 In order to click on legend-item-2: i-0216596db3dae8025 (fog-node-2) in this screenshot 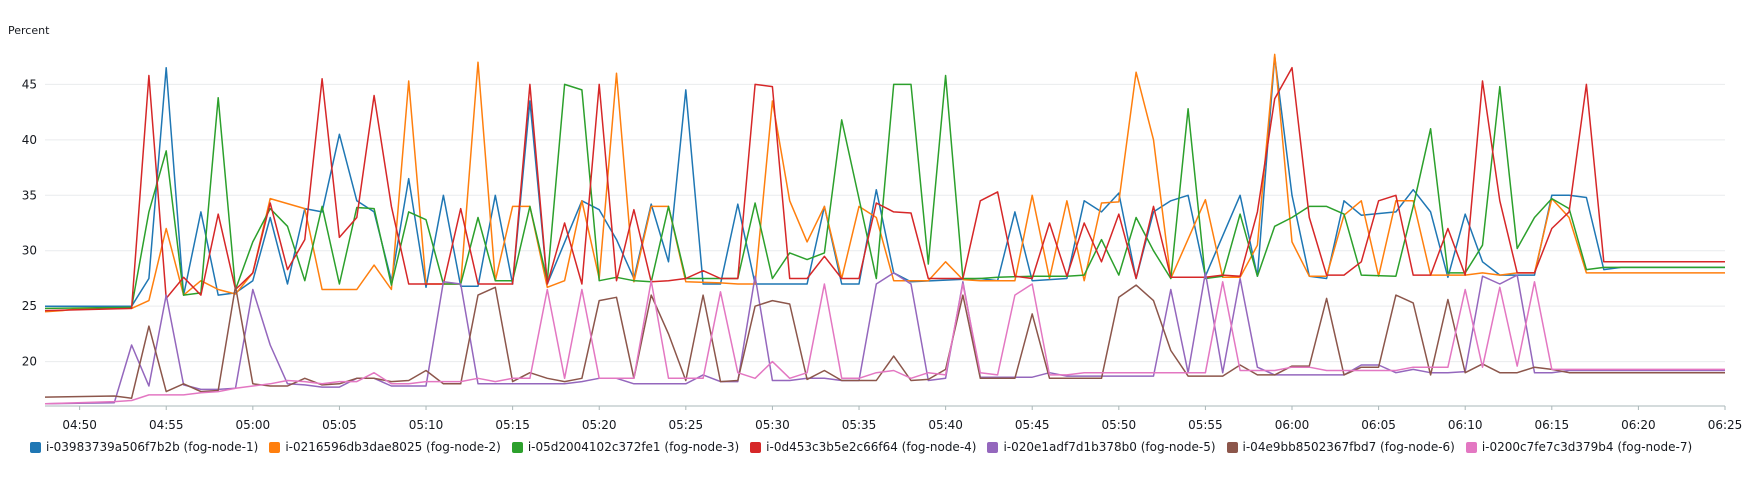, I will do `click(385, 447)`.